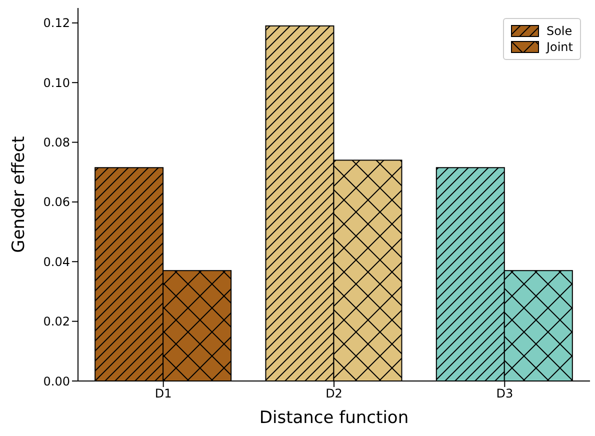 This screenshot has width=595, height=436. Describe the element at coordinates (56, 321) in the screenshot. I see `y-tick-label: 0.02` at that location.